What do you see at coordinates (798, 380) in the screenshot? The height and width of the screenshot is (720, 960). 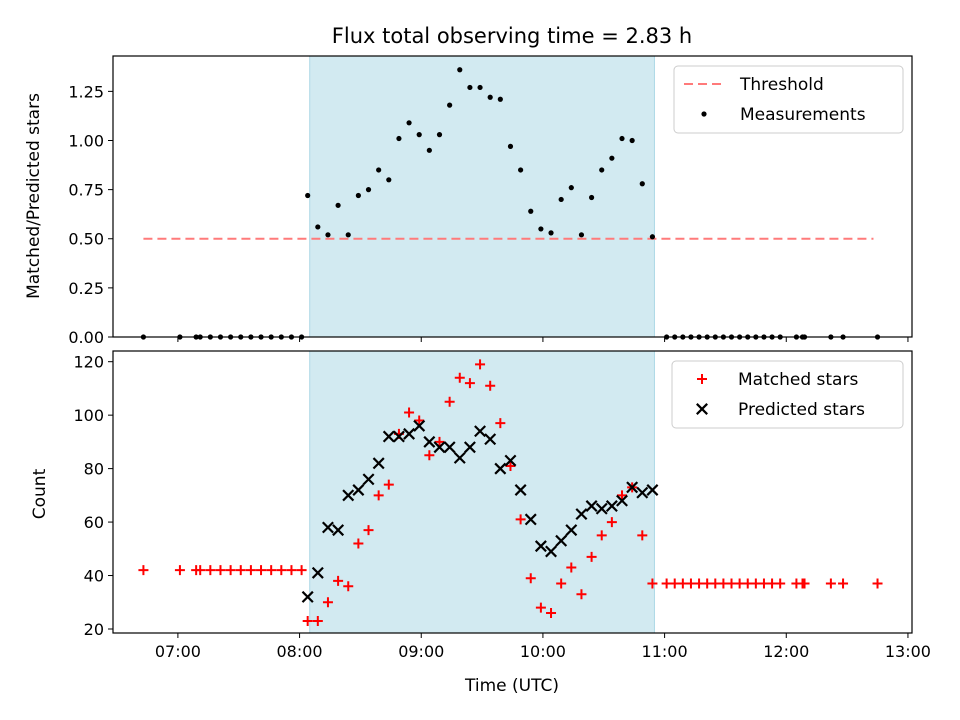 I see `legend-label: Matched stars` at bounding box center [798, 380].